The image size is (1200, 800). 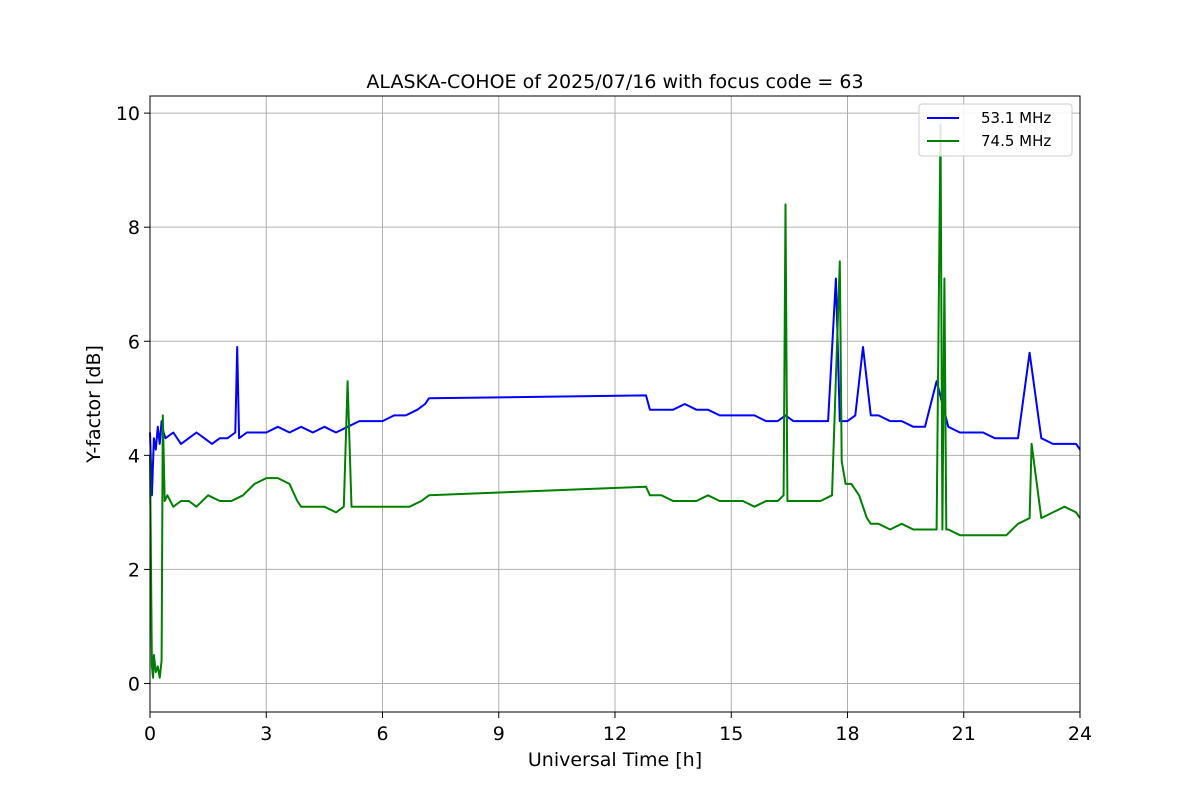 What do you see at coordinates (266, 734) in the screenshot?
I see `x-tick-label: 3` at bounding box center [266, 734].